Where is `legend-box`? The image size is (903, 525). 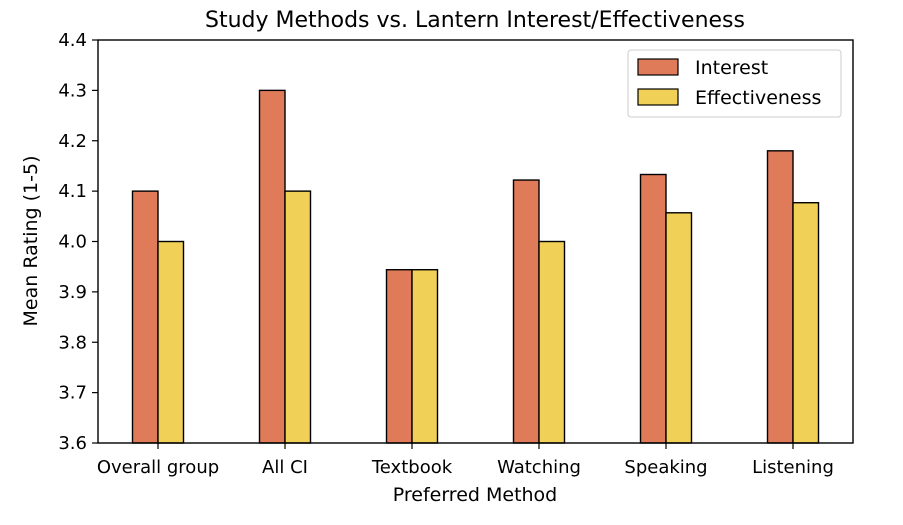
legend-box is located at coordinates (734, 83).